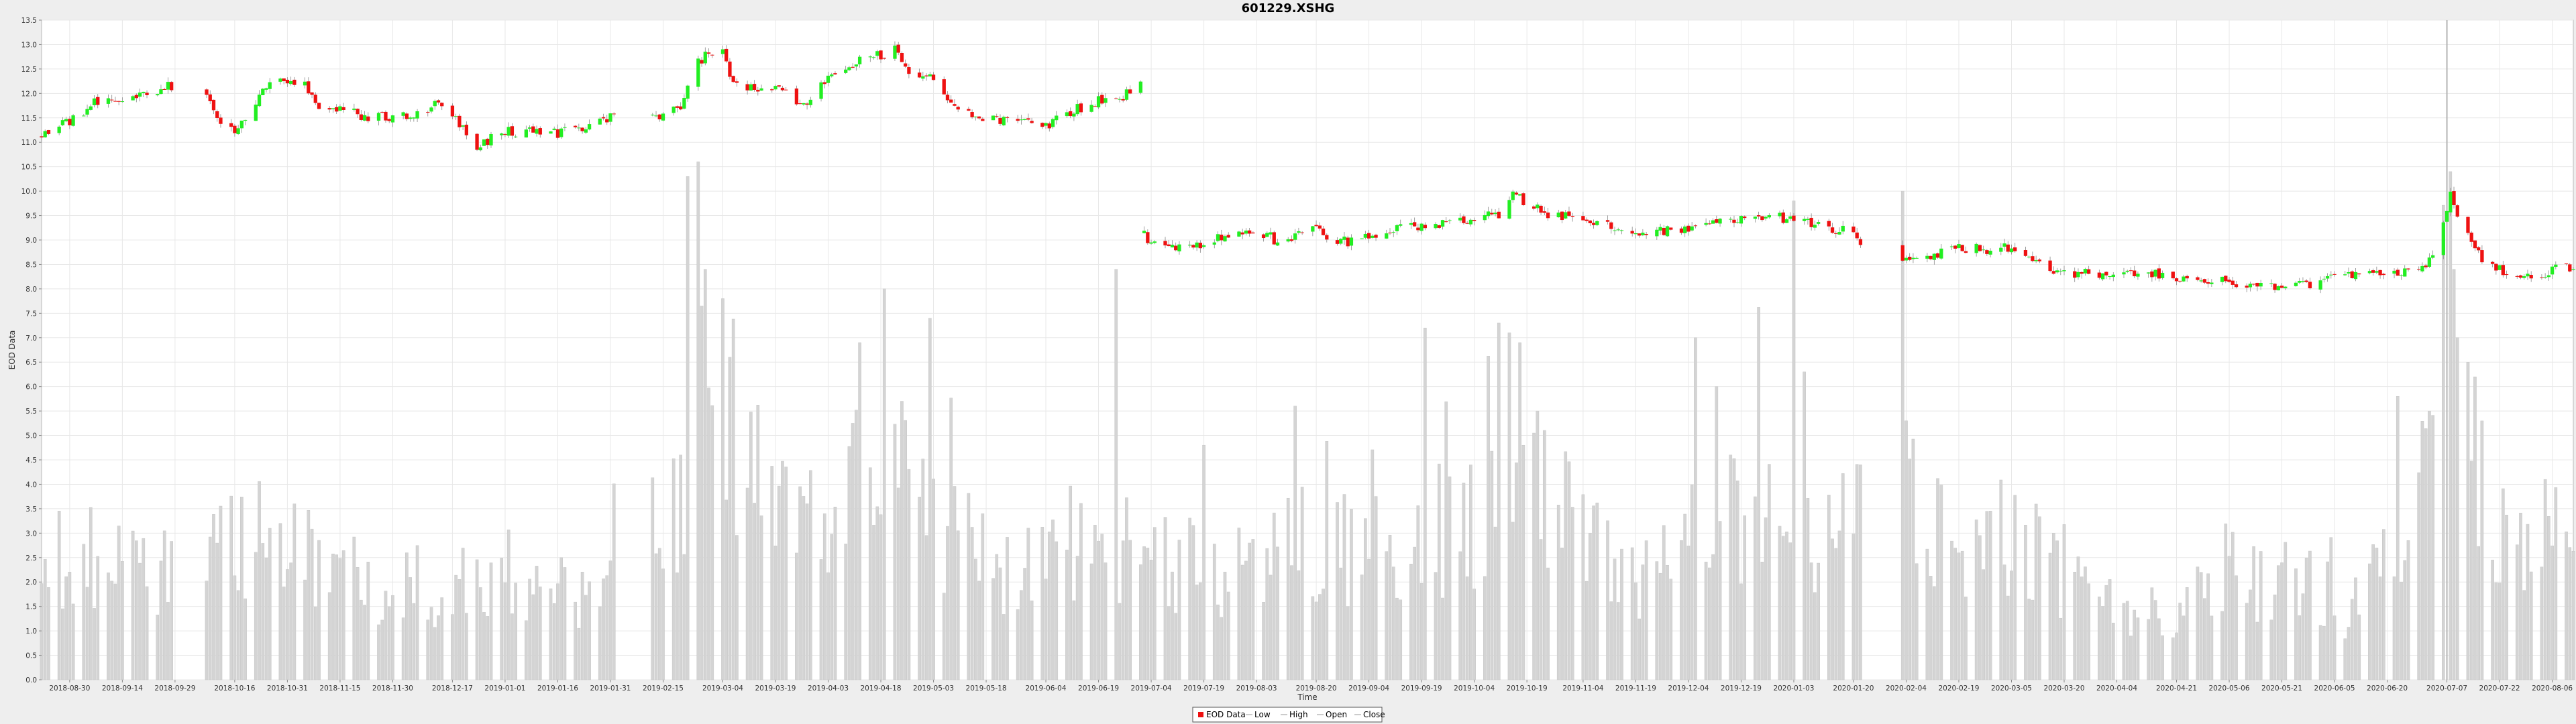  Describe the element at coordinates (1288, 715) in the screenshot. I see `legend: EOD Data Low High Open Close` at that location.